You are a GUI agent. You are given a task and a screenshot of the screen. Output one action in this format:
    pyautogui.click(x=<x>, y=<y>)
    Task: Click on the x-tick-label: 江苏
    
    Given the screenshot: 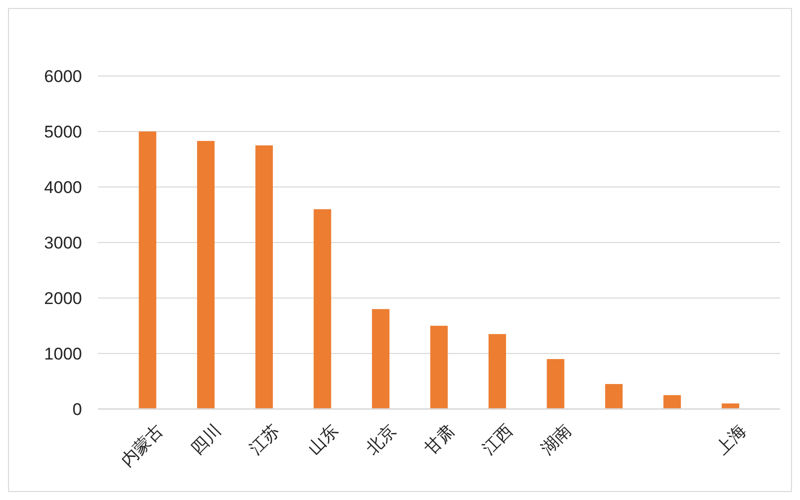 What is the action you would take?
    pyautogui.click(x=265, y=439)
    